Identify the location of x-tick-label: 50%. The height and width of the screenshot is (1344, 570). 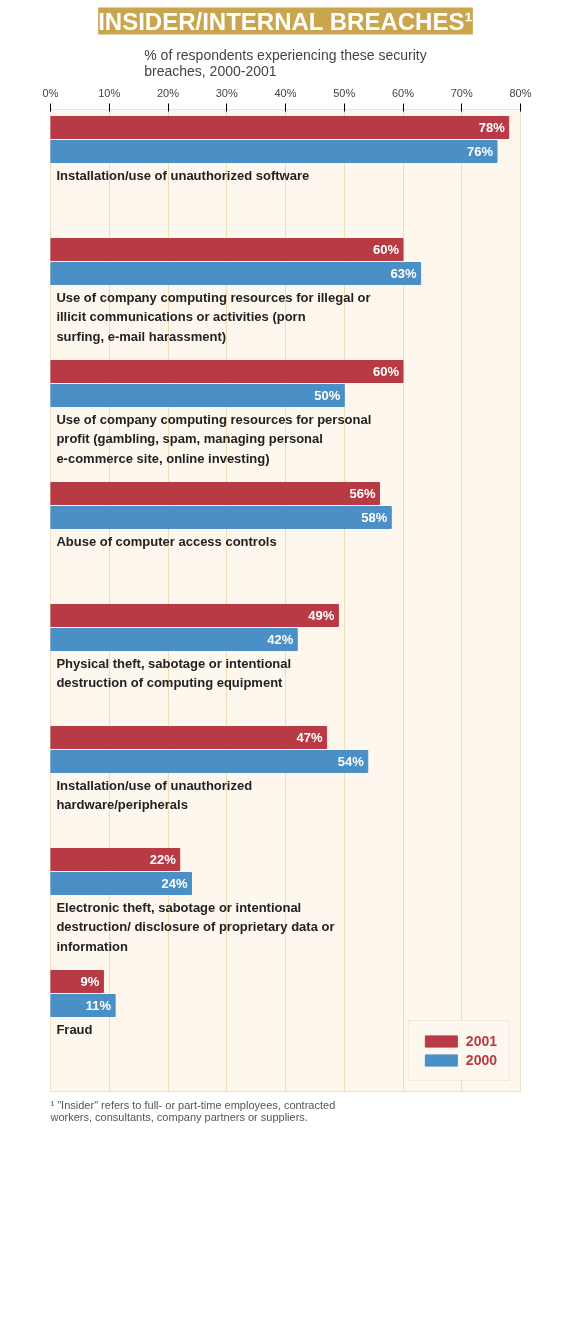
(344, 92).